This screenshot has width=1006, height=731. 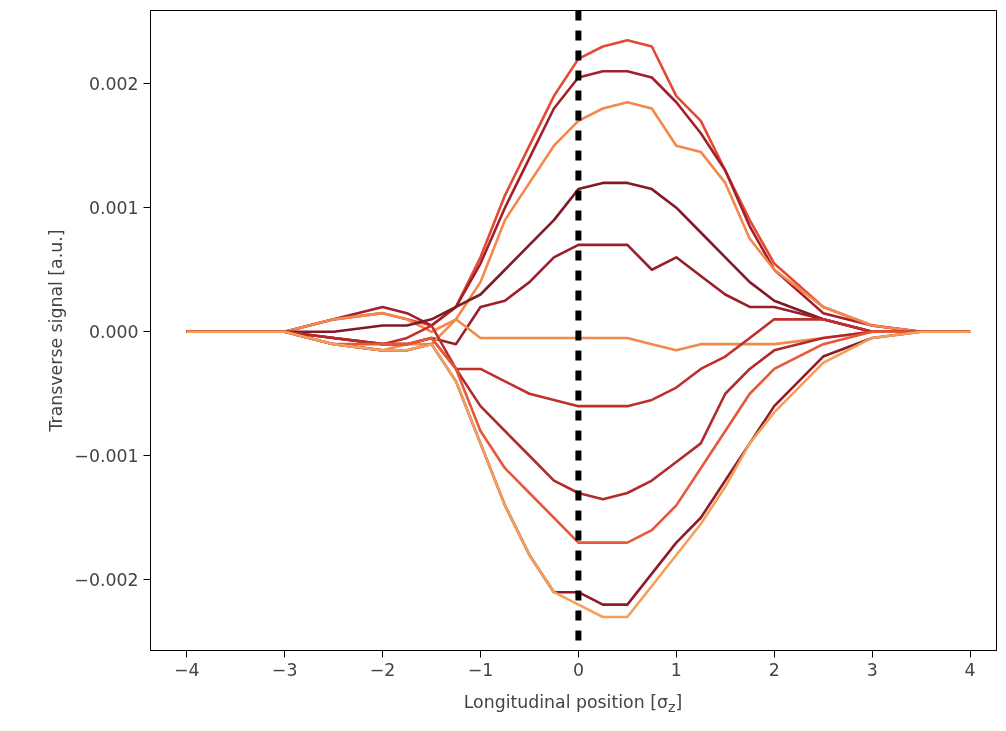 What do you see at coordinates (113, 84) in the screenshot?
I see `y-tick-label: 0.002` at bounding box center [113, 84].